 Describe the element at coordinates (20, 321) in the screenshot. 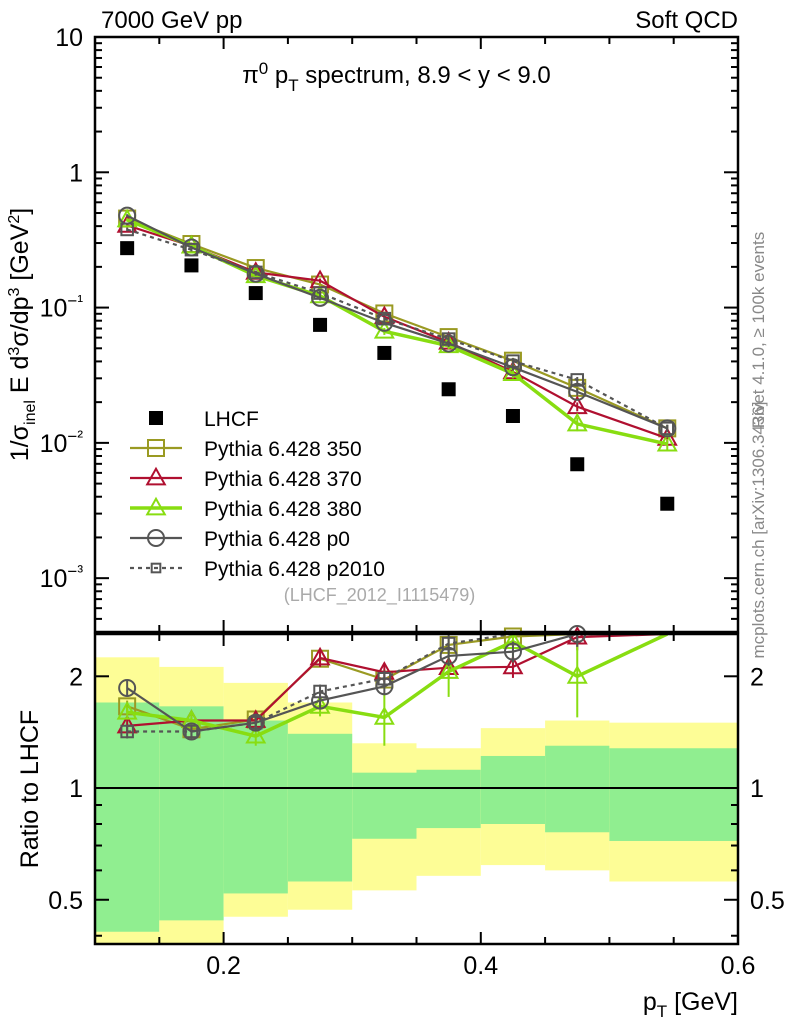

I see `yl-3: σ/dp` at that location.